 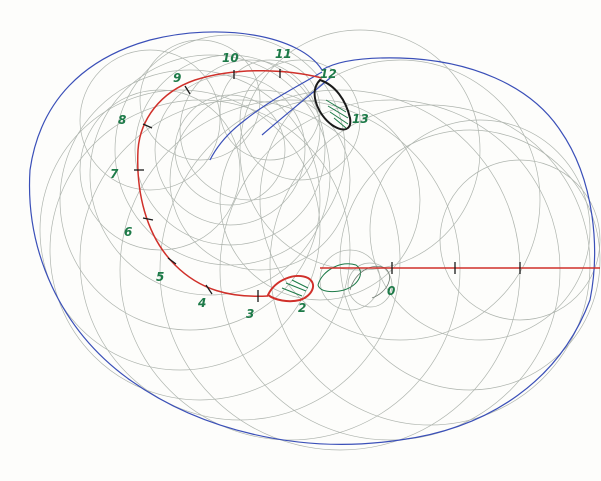 What do you see at coordinates (302, 308) in the screenshot?
I see `label-2: 2` at bounding box center [302, 308].